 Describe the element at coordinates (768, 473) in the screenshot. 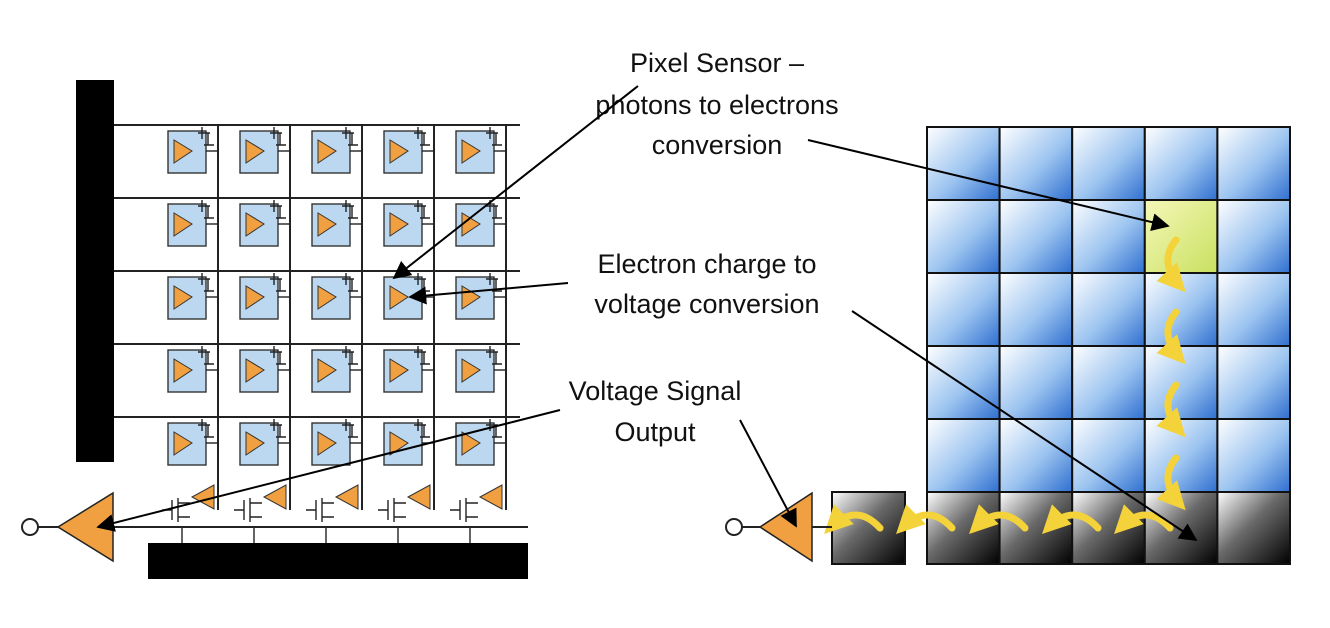

I see `arrow-output-to-ccd` at that location.